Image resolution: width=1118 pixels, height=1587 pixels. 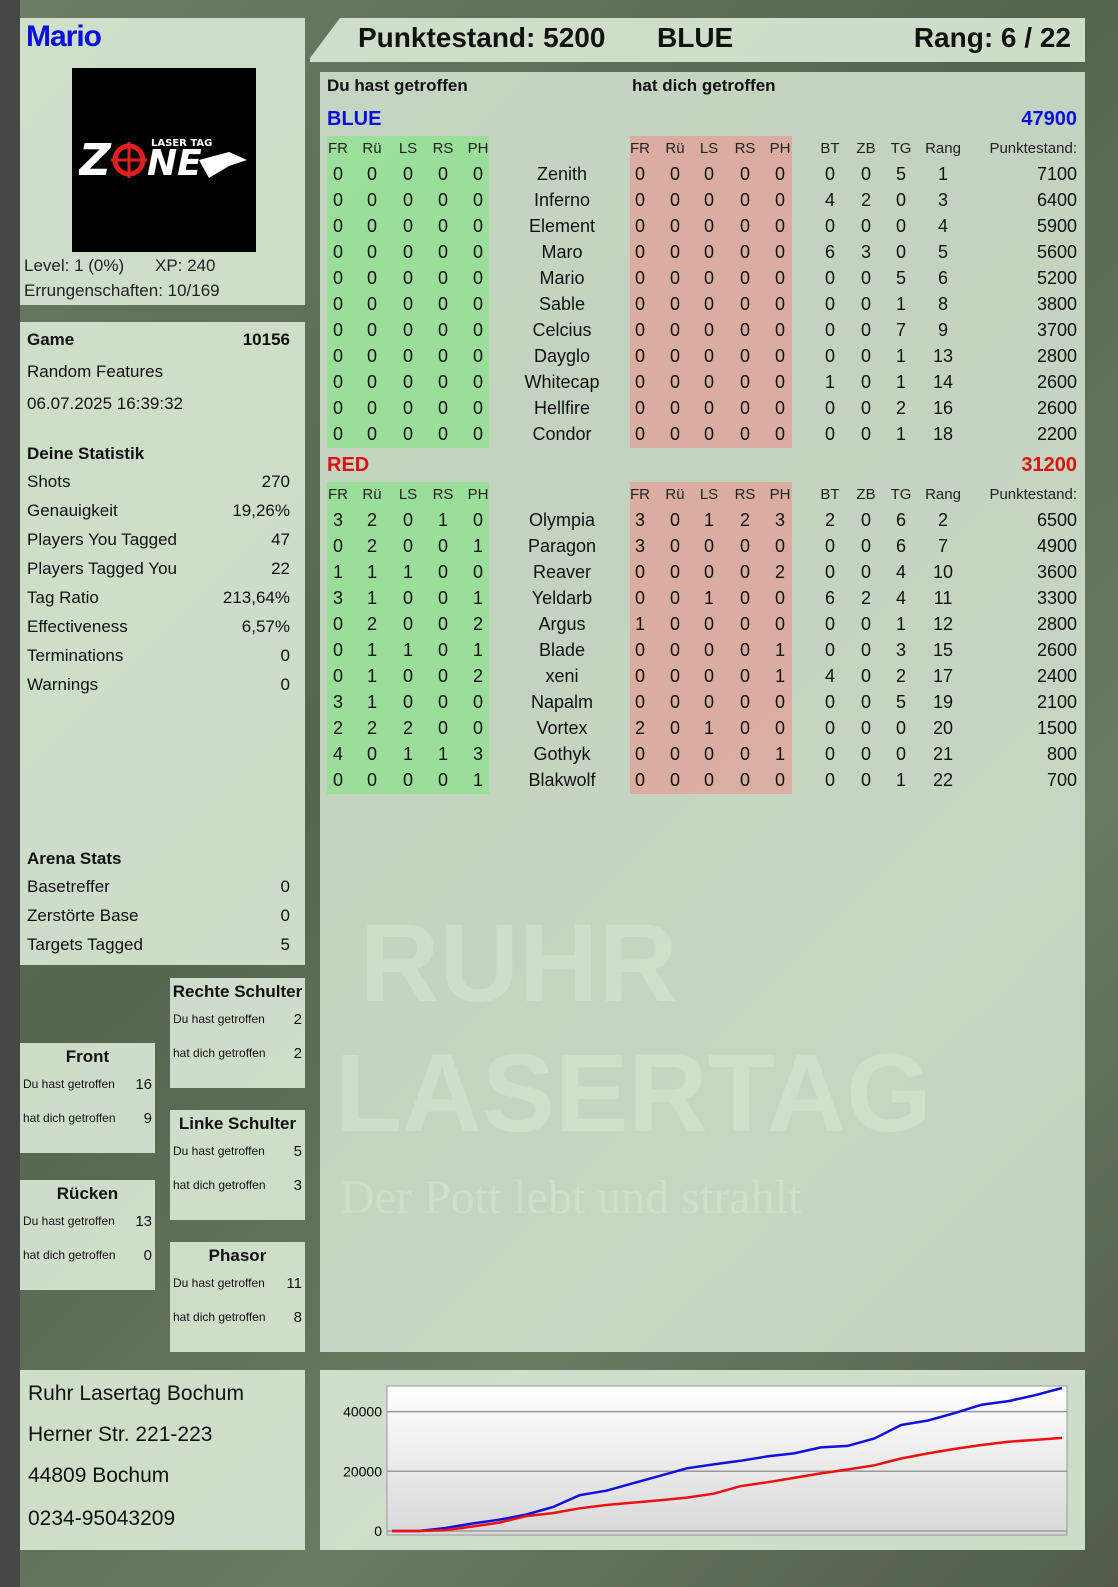 I want to click on stat-Rang: 16, so click(x=943, y=408).